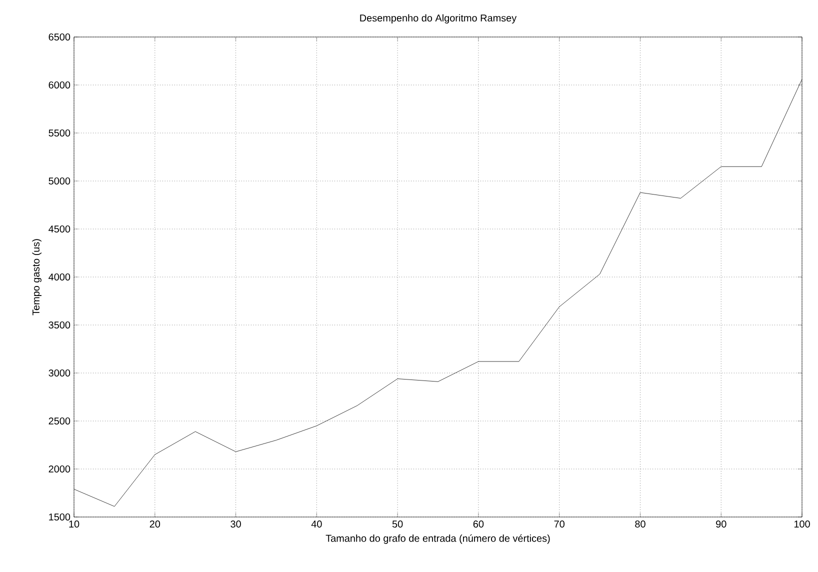  I want to click on x-tick-label: 50, so click(397, 524).